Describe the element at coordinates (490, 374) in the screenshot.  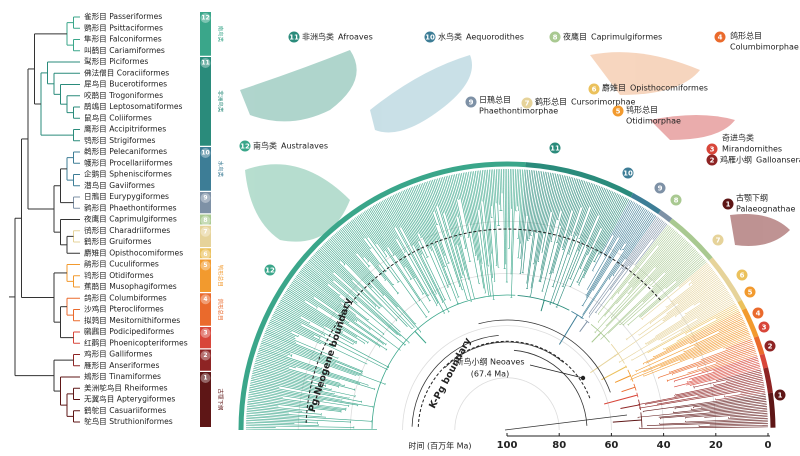
I see `neoaves-age: (67.4 Ma)` at that location.